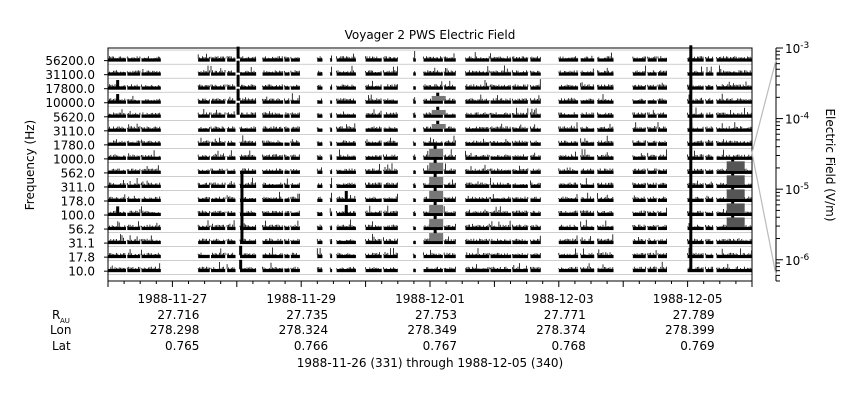 This screenshot has width=860, height=400. Describe the element at coordinates (735, 194) in the screenshot. I see `burst-shade` at that location.